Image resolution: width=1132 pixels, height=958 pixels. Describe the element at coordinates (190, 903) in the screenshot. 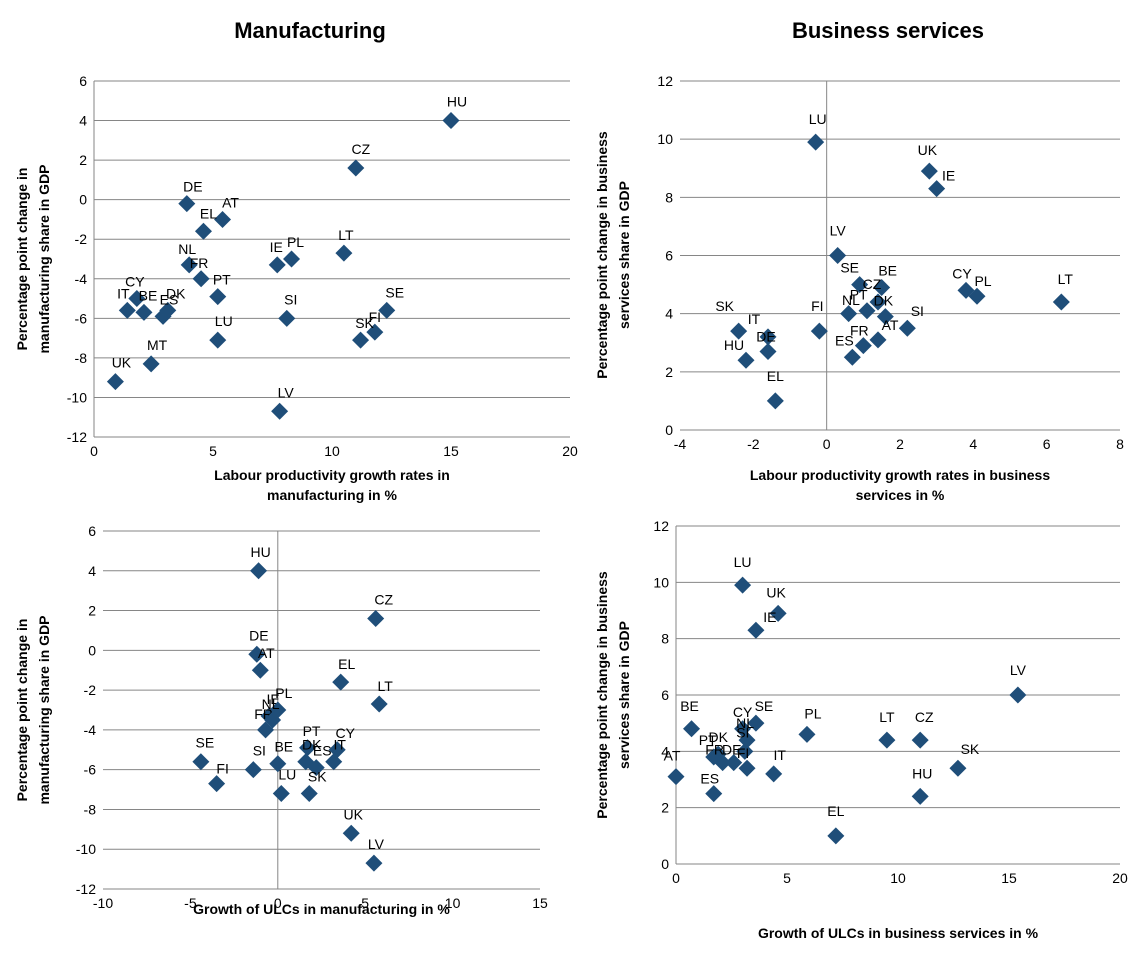

I see `x-tick-label: -5` at that location.